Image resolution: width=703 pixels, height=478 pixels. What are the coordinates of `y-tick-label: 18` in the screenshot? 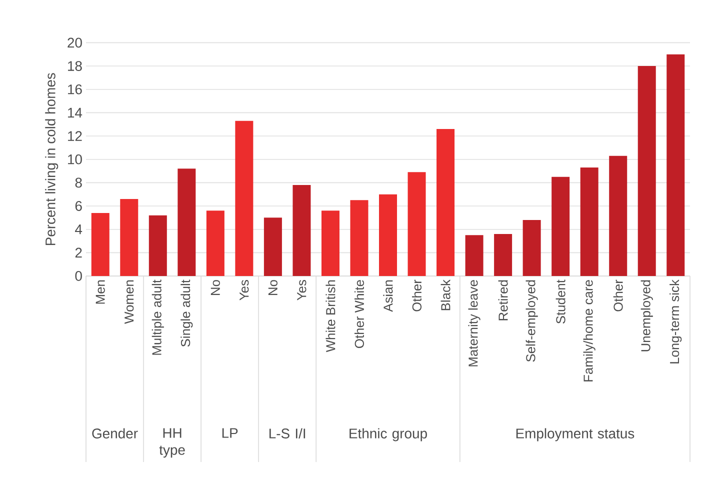 It's located at (75, 66).